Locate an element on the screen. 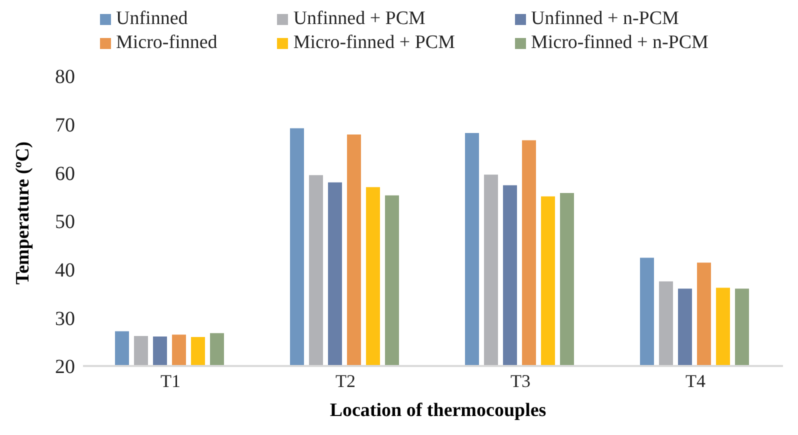  x-axis-title: Location of thermocouples is located at coordinates (438, 411).